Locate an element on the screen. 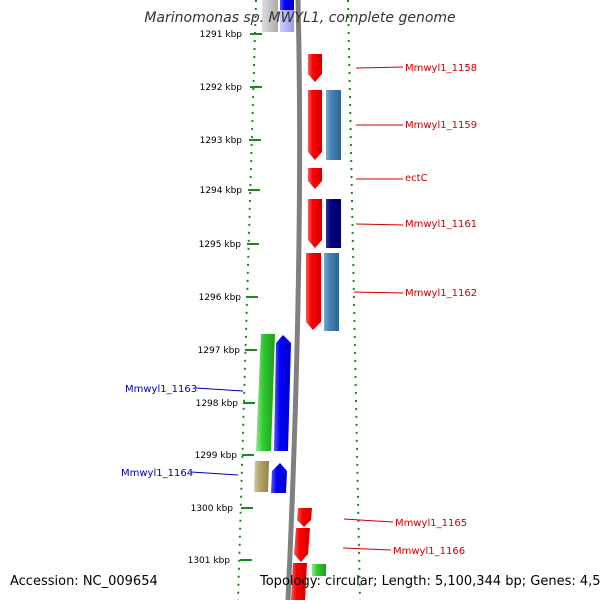 This screenshot has height=604, width=600. label-mmwyl1-1162: Mmwyl1_1162 is located at coordinates (441, 293).